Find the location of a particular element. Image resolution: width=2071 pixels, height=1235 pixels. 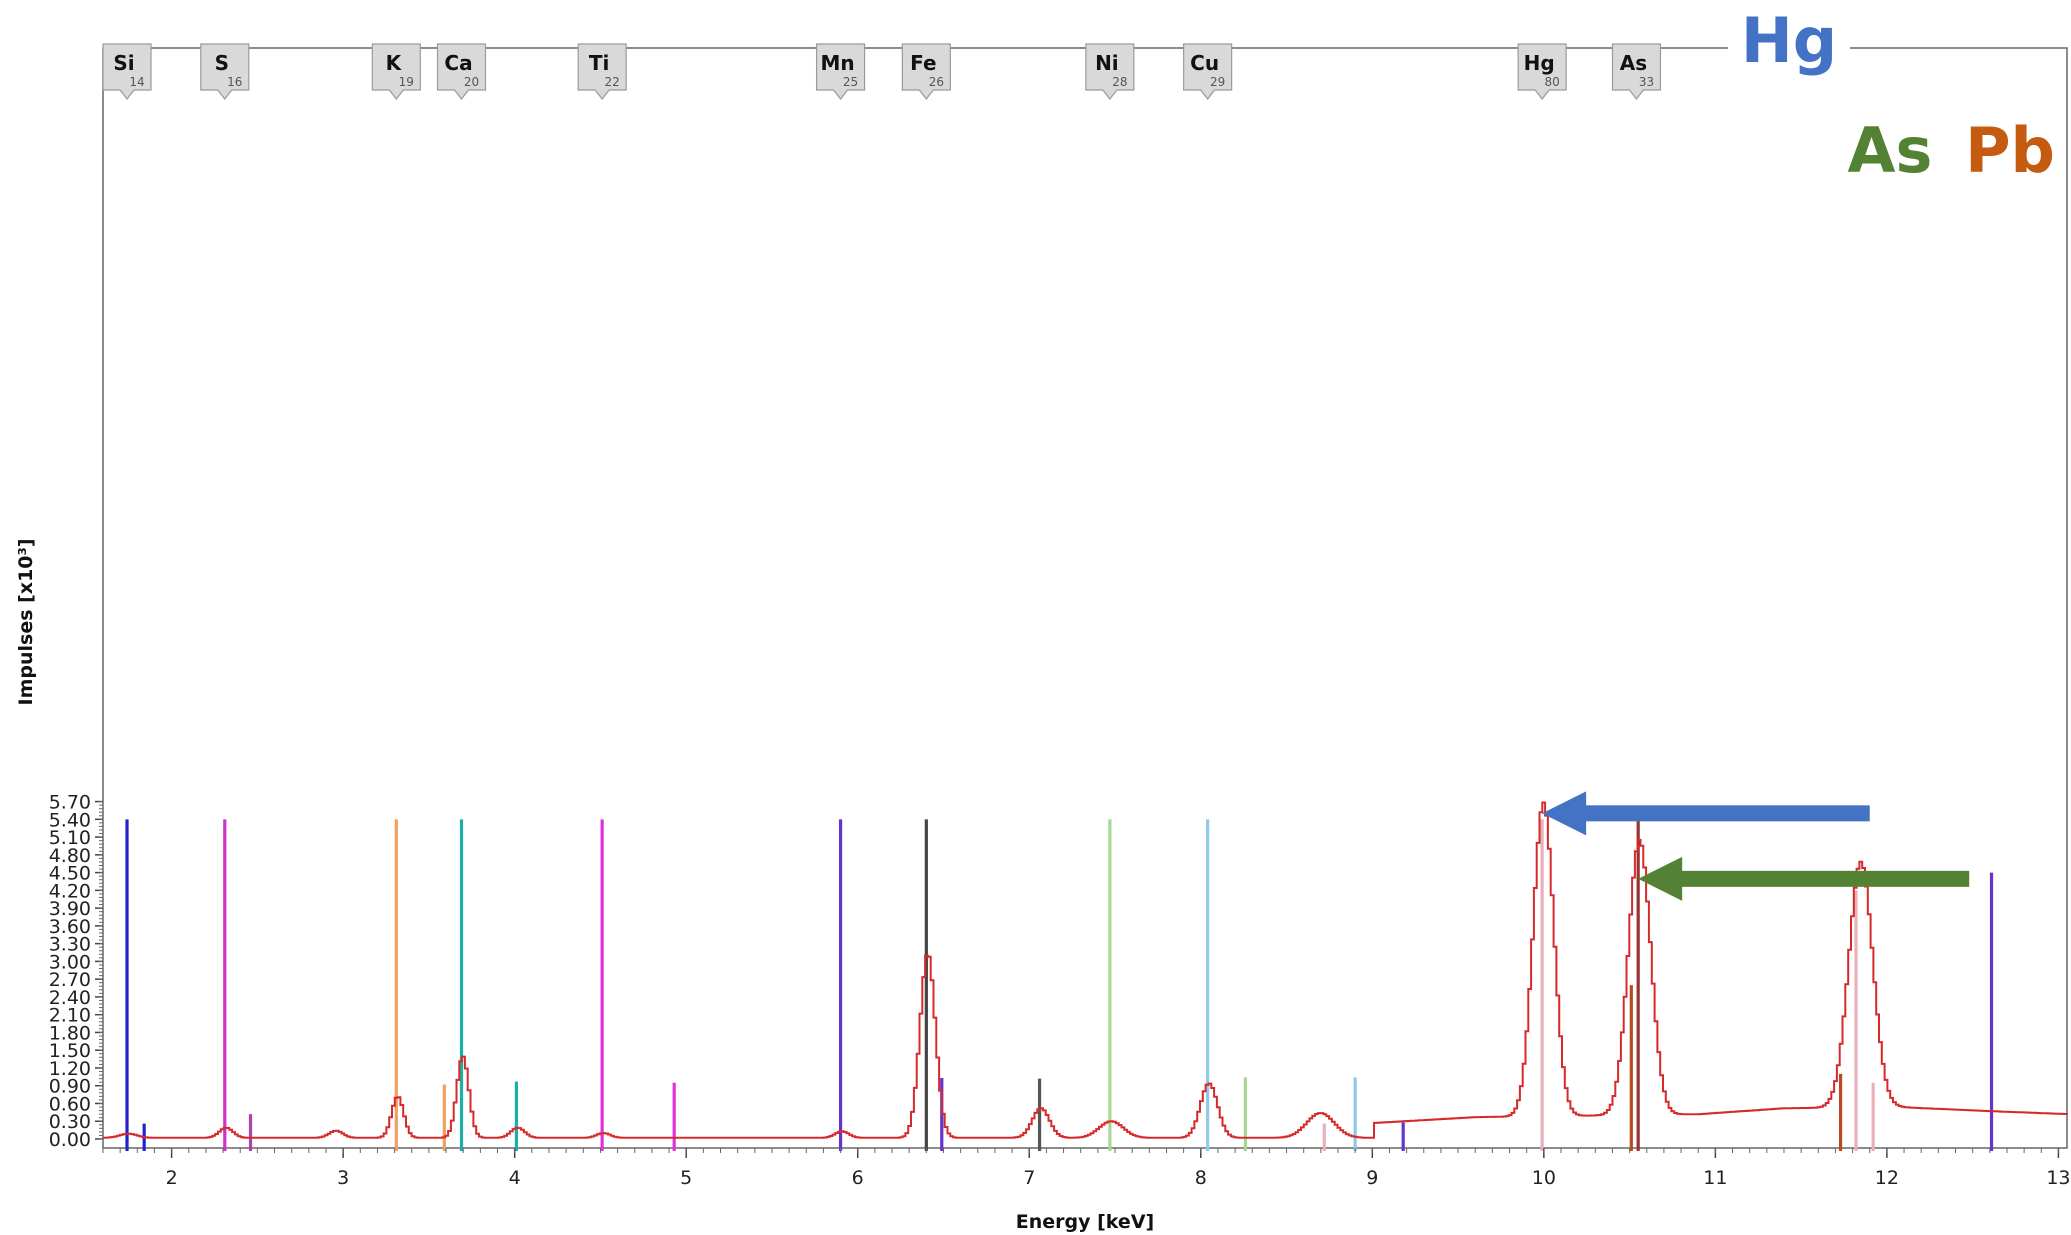

x-tick-label: 7 is located at coordinates (1029, 1178).